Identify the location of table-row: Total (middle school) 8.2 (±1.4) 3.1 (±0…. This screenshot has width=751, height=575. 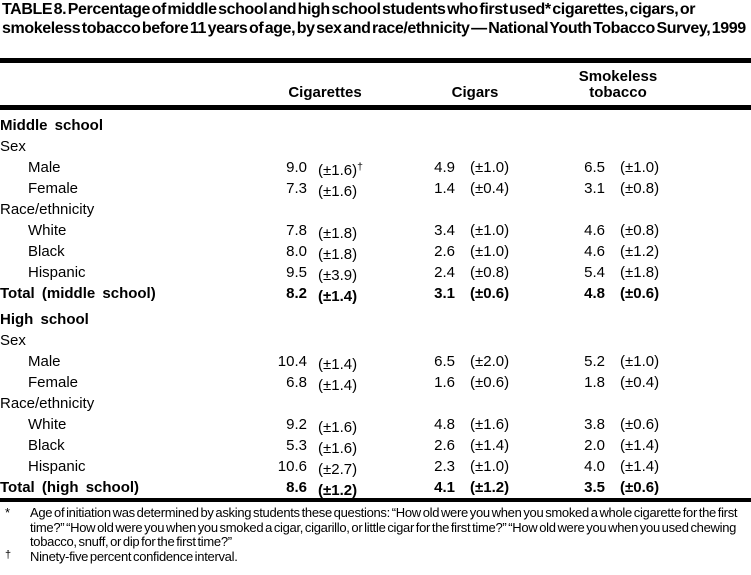
(375, 294).